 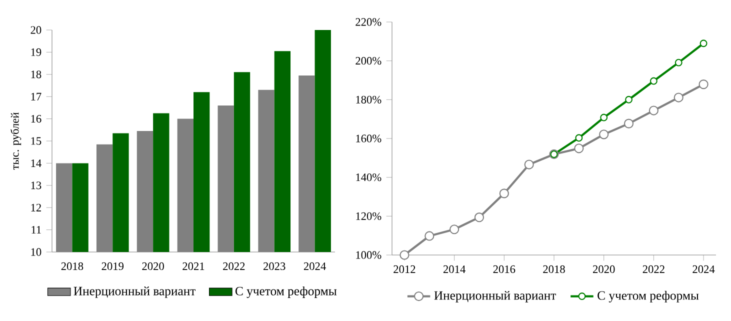 I want to click on y-tick-label: 15, so click(x=36, y=141).